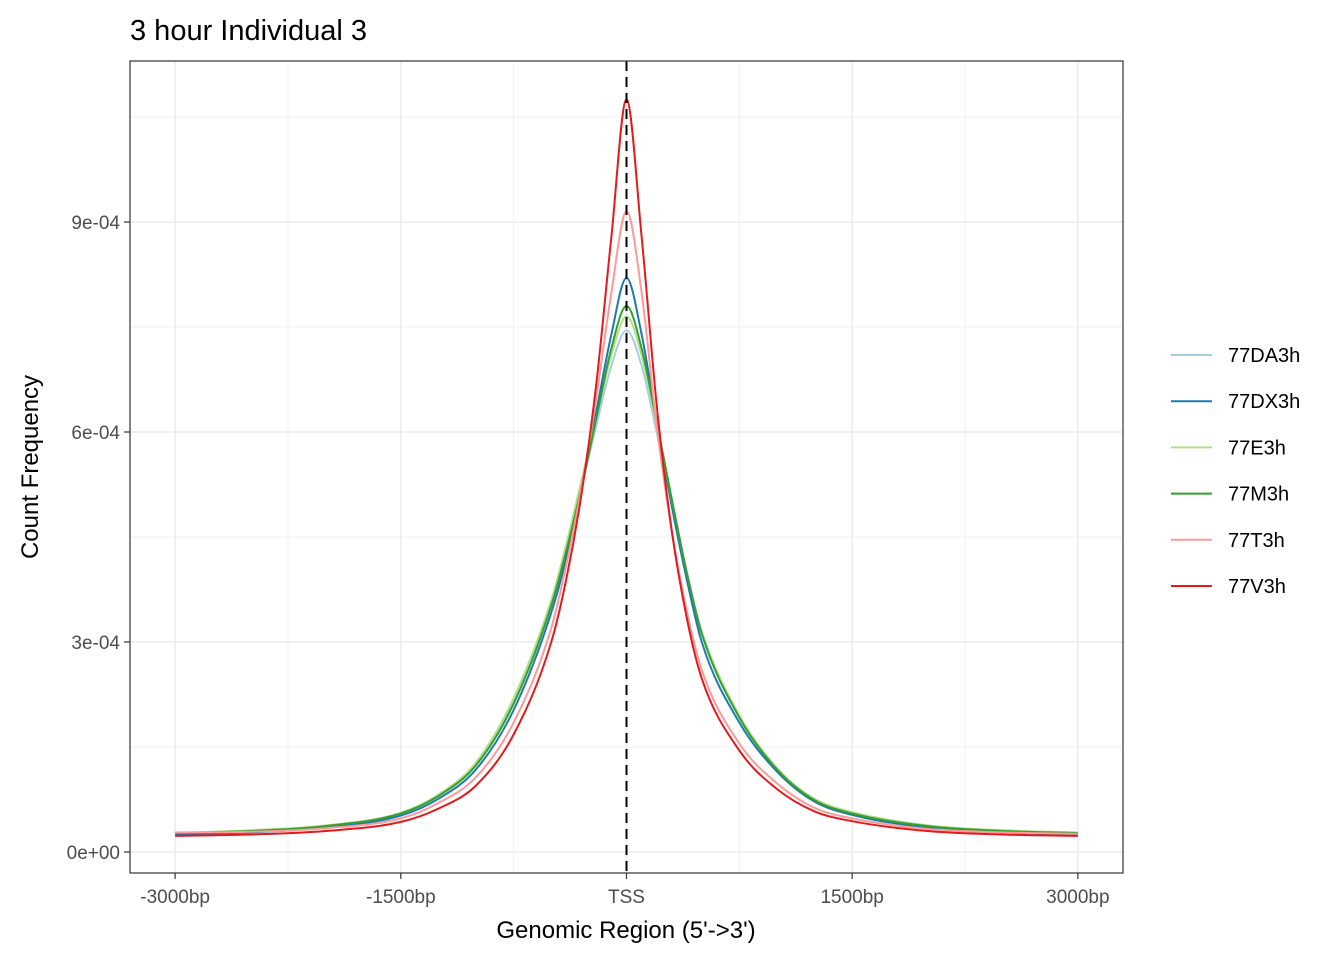 This screenshot has width=1344, height=960. What do you see at coordinates (1257, 448) in the screenshot?
I see `legend-label-77E3h: 77E3h` at bounding box center [1257, 448].